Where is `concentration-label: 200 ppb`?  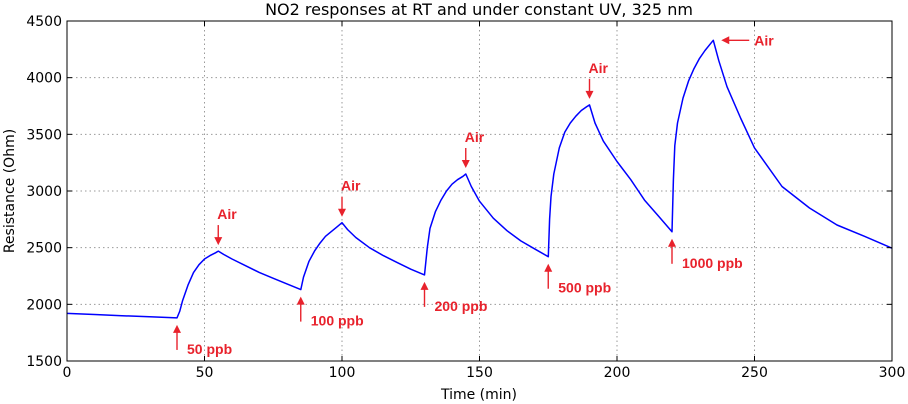 concentration-label: 200 ppb is located at coordinates (461, 306).